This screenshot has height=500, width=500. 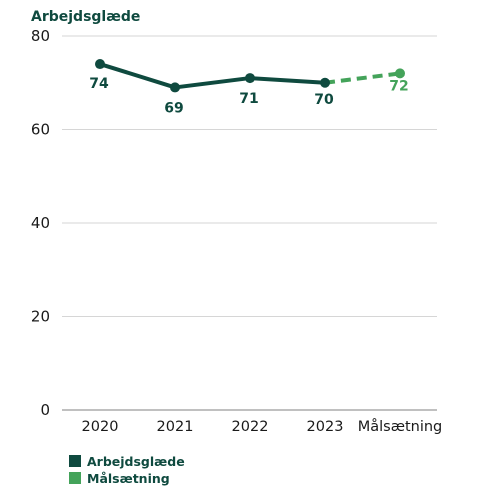 I want to click on data-labels: 74 69 71 70 72, so click(x=248, y=96).